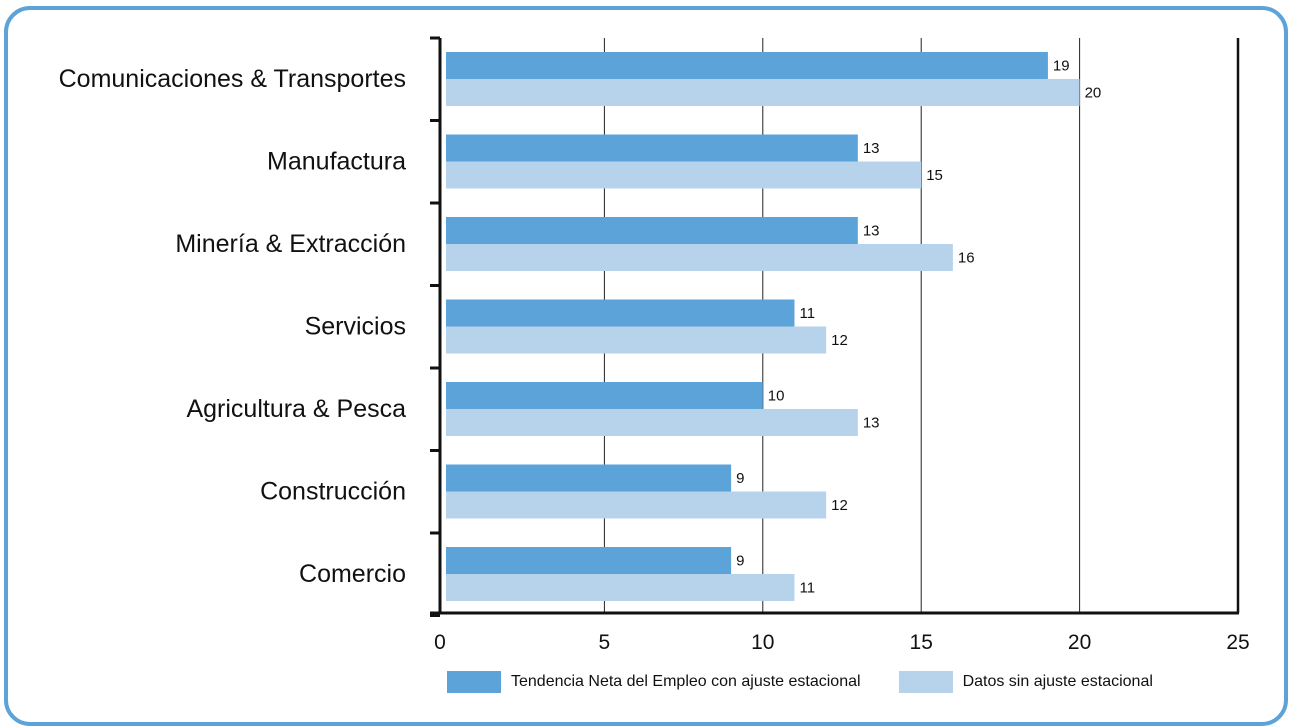  Describe the element at coordinates (762, 642) in the screenshot. I see `x-tick-label: 10` at that location.